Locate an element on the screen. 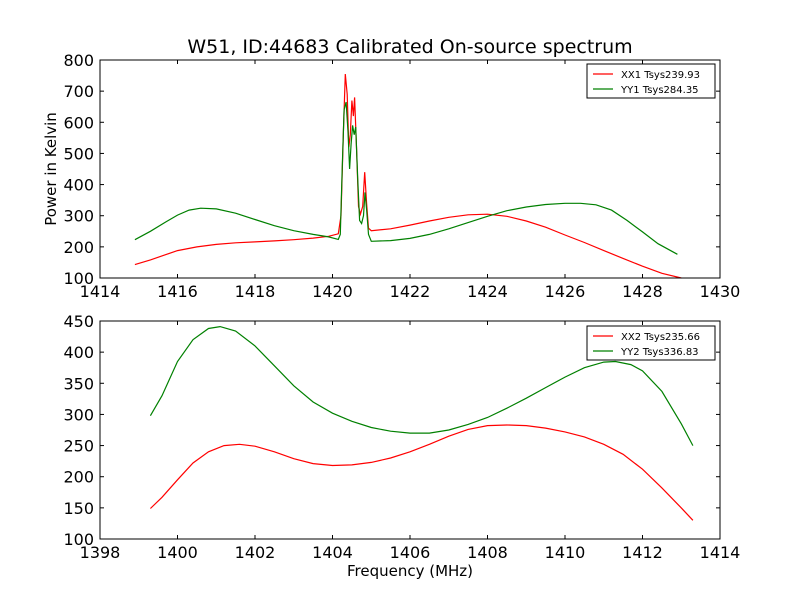  x-tick-label: 1400 is located at coordinates (177, 552).